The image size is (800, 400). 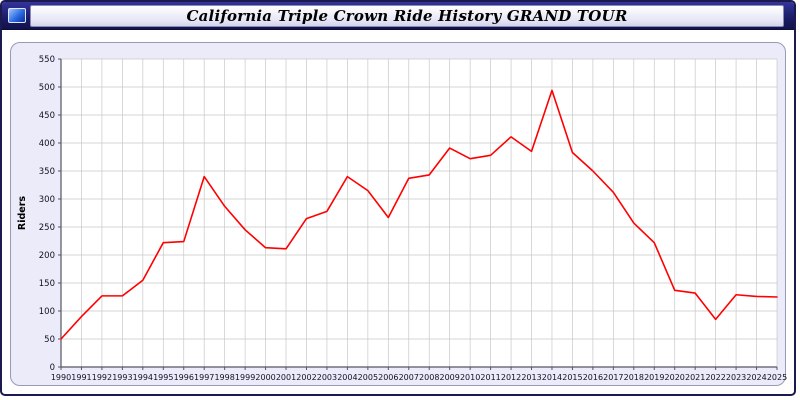 What do you see at coordinates (265, 377) in the screenshot?
I see `svg-text: 2000` at bounding box center [265, 377].